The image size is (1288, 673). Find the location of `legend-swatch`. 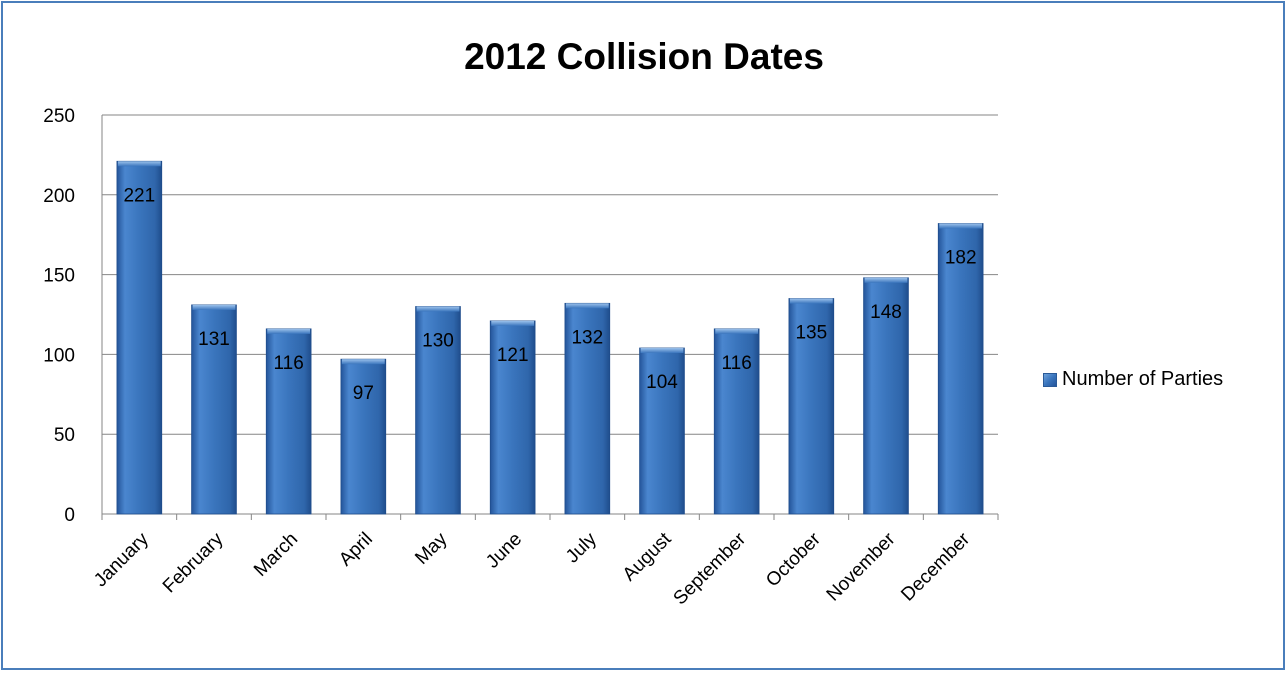

legend-swatch is located at coordinates (1050, 379).